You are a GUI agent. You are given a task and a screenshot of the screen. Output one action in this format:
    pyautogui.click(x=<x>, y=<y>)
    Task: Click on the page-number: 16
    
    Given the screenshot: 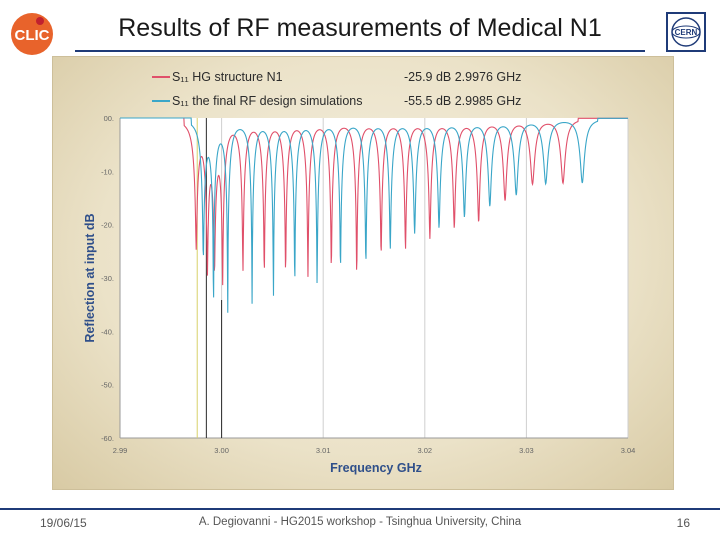 What is the action you would take?
    pyautogui.click(x=683, y=523)
    